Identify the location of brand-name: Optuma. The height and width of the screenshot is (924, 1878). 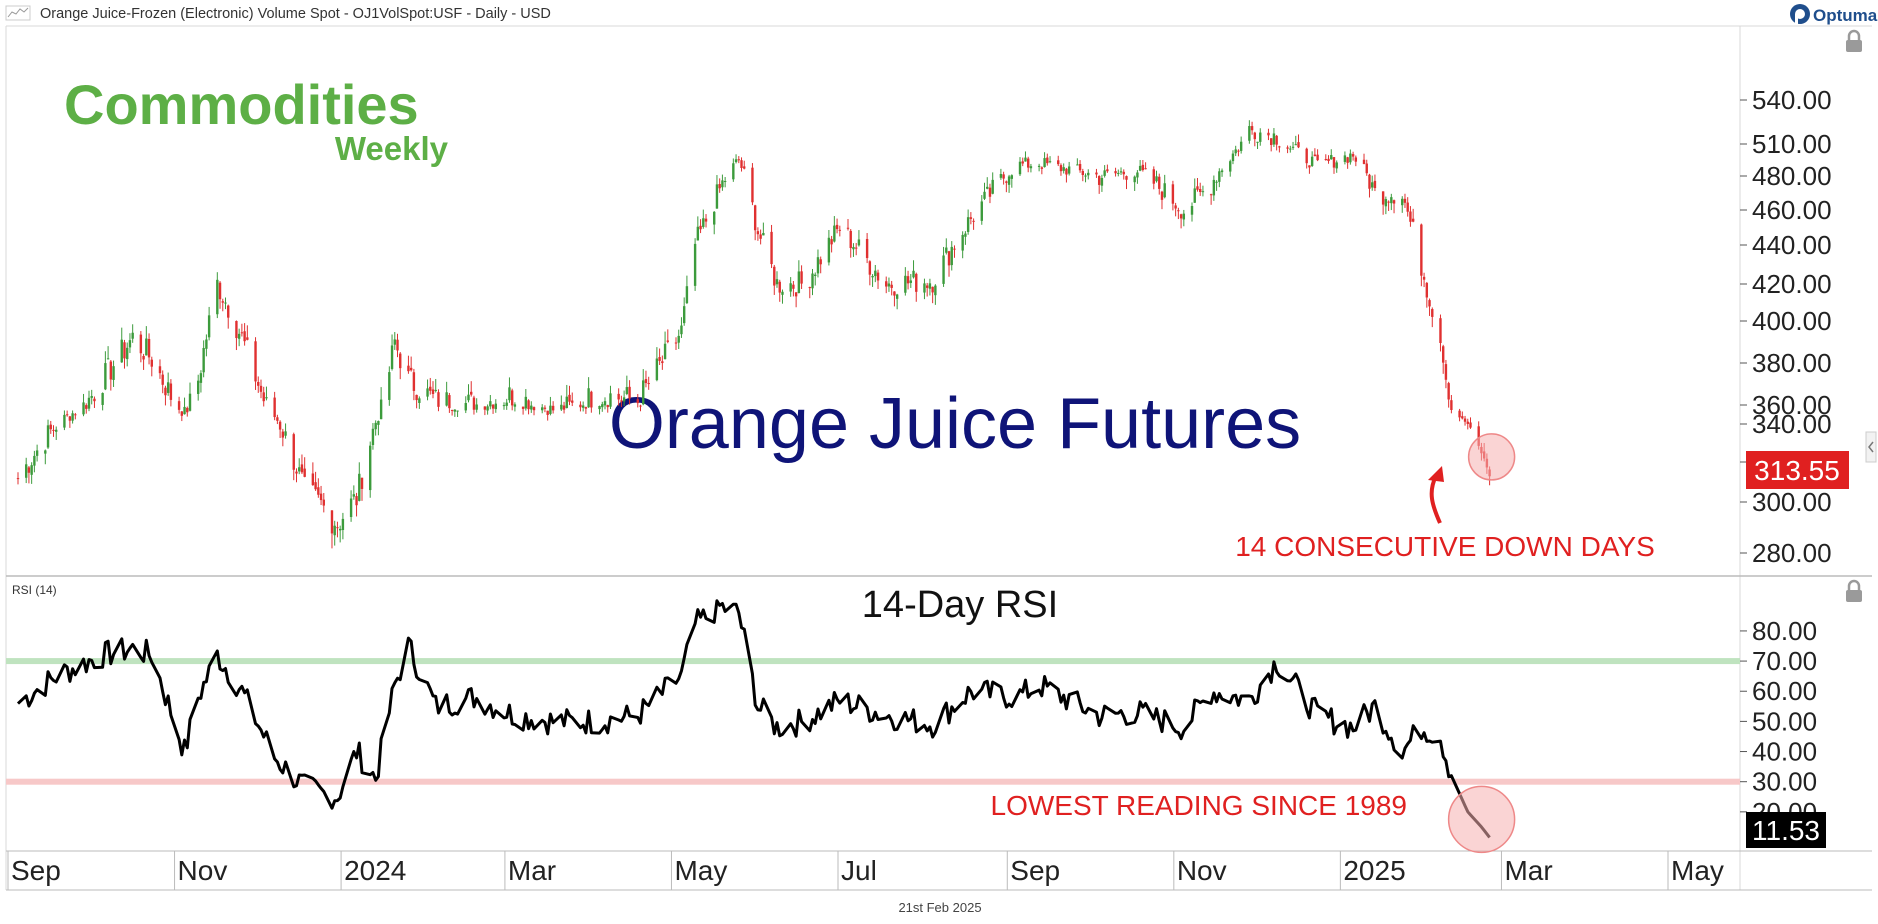
(1845, 15).